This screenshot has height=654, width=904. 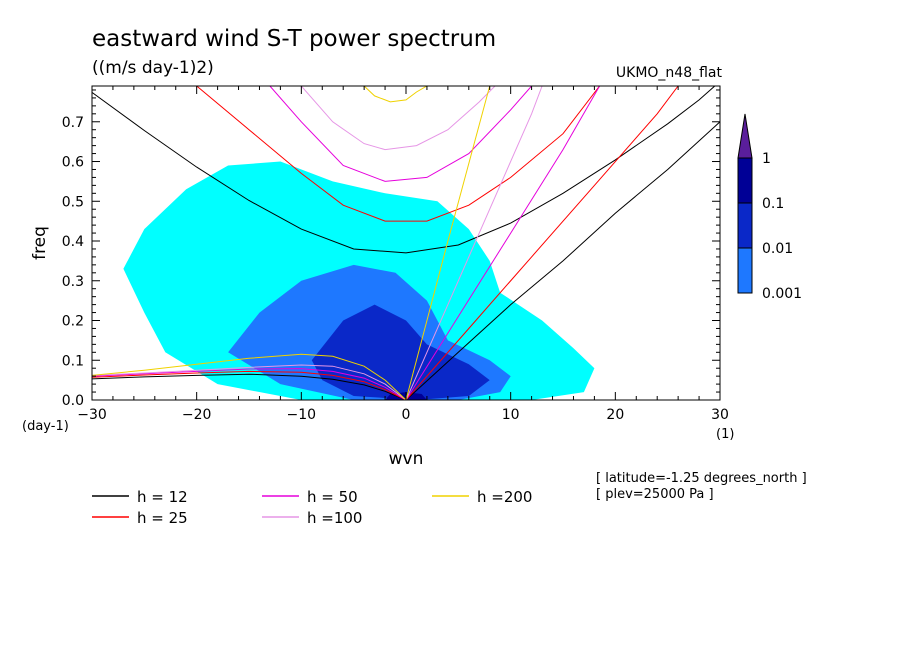 What do you see at coordinates (73, 202) in the screenshot?
I see `y-tick-label: 0.5` at bounding box center [73, 202].